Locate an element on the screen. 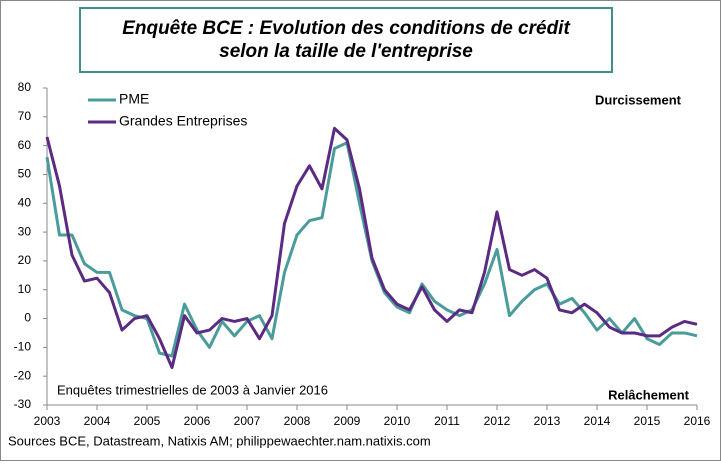  x-tick-label: 2013 is located at coordinates (547, 421).